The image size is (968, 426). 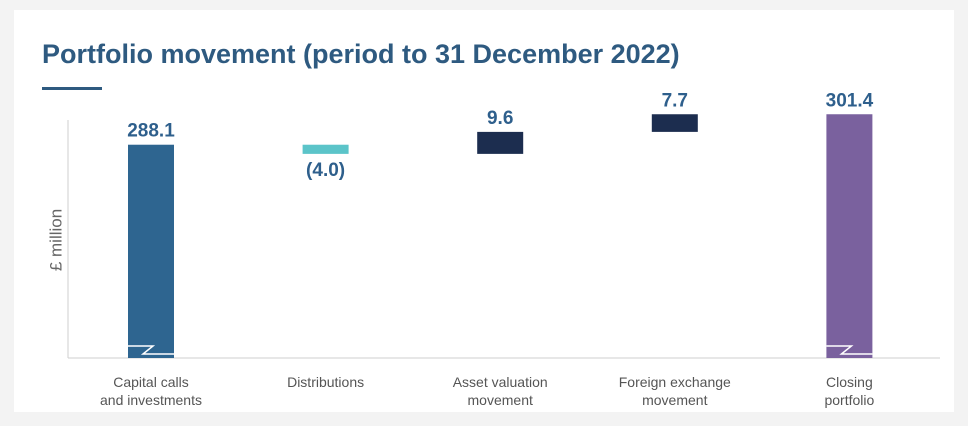 I want to click on x-tick-label: Asset valuation movement, so click(x=500, y=391).